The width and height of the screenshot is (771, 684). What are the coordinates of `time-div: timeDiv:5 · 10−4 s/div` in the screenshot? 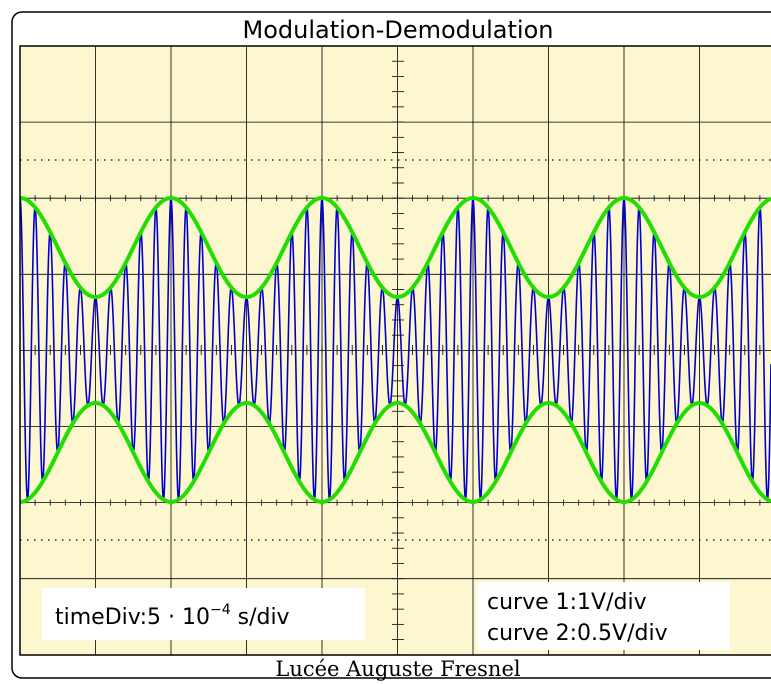 It's located at (172, 616).